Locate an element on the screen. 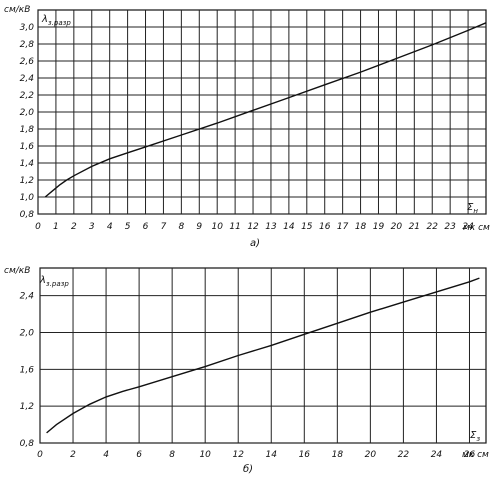  chart-b-x-tick-label: 20 is located at coordinates (371, 455).